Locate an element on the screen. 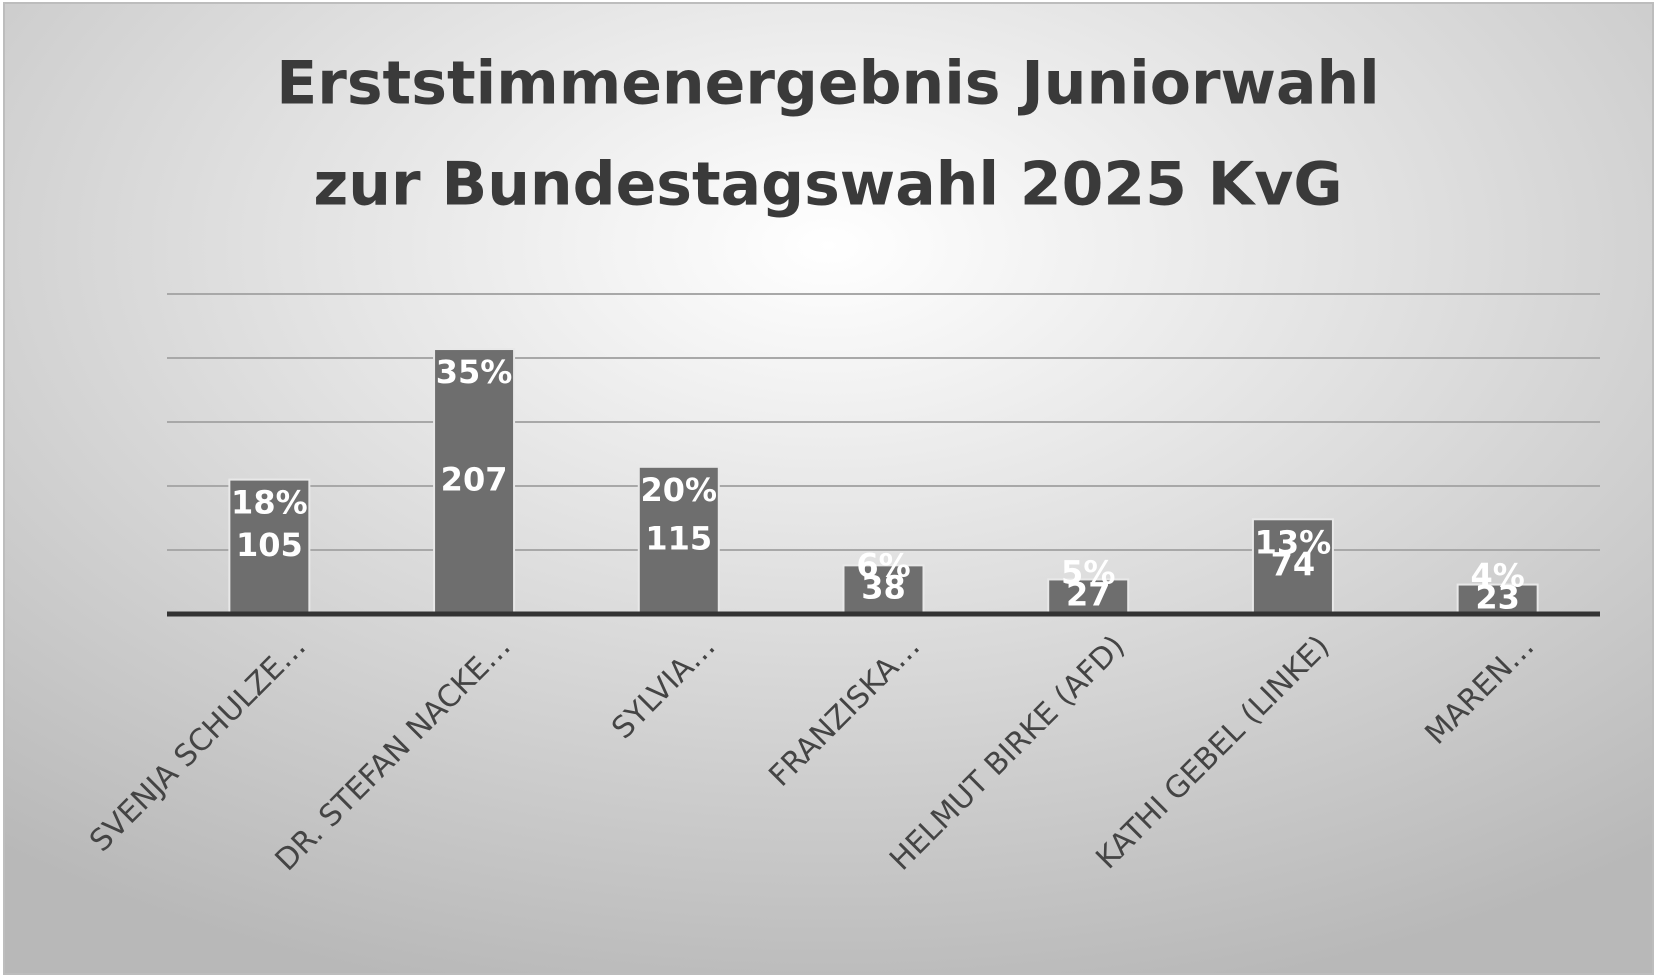  share-label: 4% is located at coordinates (1497, 575).